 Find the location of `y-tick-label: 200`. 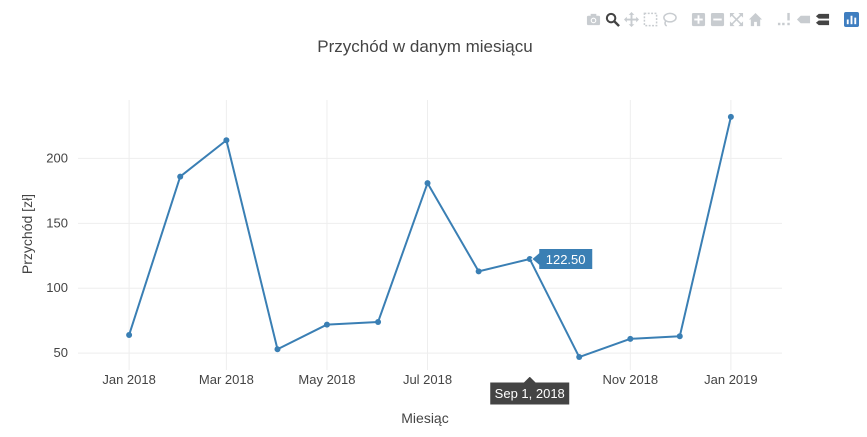

y-tick-label: 200 is located at coordinates (57, 157).